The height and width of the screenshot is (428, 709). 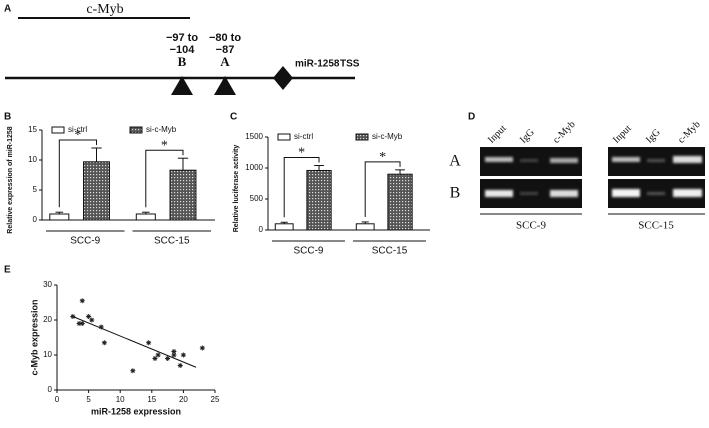 What do you see at coordinates (656, 226) in the screenshot?
I see `cell-line-label: SCC-15` at bounding box center [656, 226].